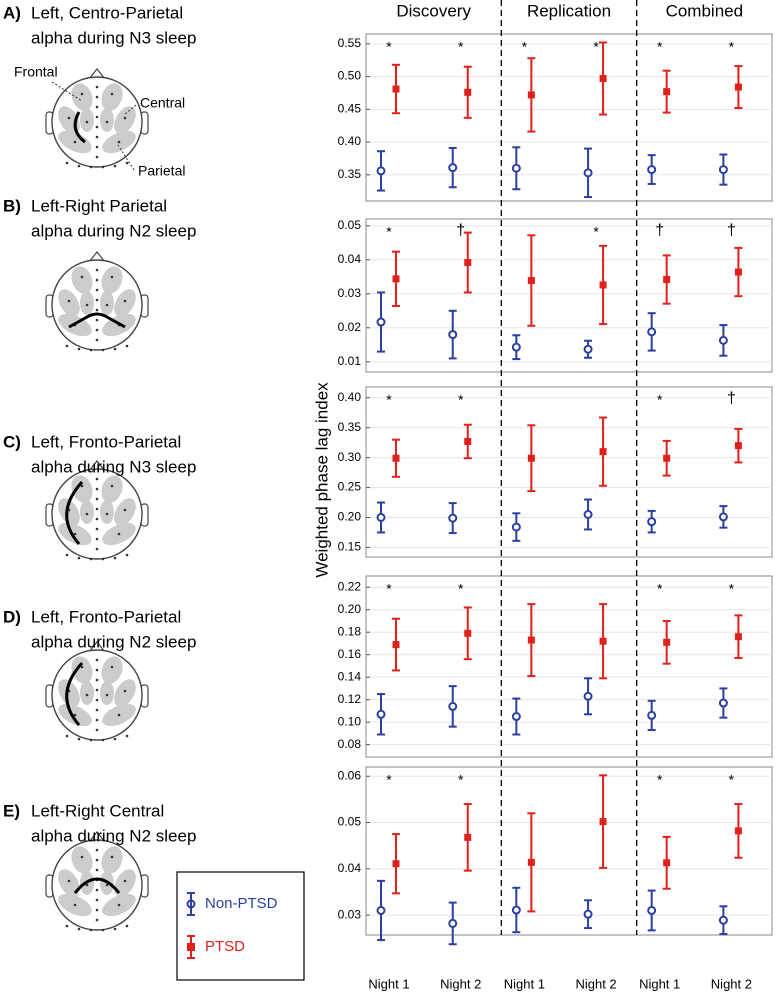 The width and height of the screenshot is (776, 1001). Describe the element at coordinates (350, 293) in the screenshot. I see `y-tick-label: 0.03` at that location.